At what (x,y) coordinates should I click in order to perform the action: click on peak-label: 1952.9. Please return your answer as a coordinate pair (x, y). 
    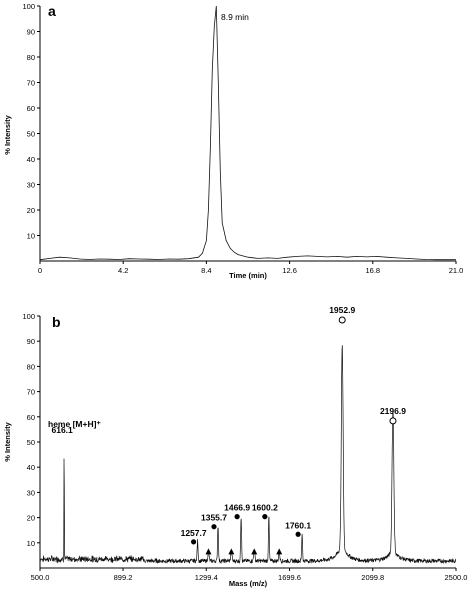
    Looking at the image, I should click on (342, 310).